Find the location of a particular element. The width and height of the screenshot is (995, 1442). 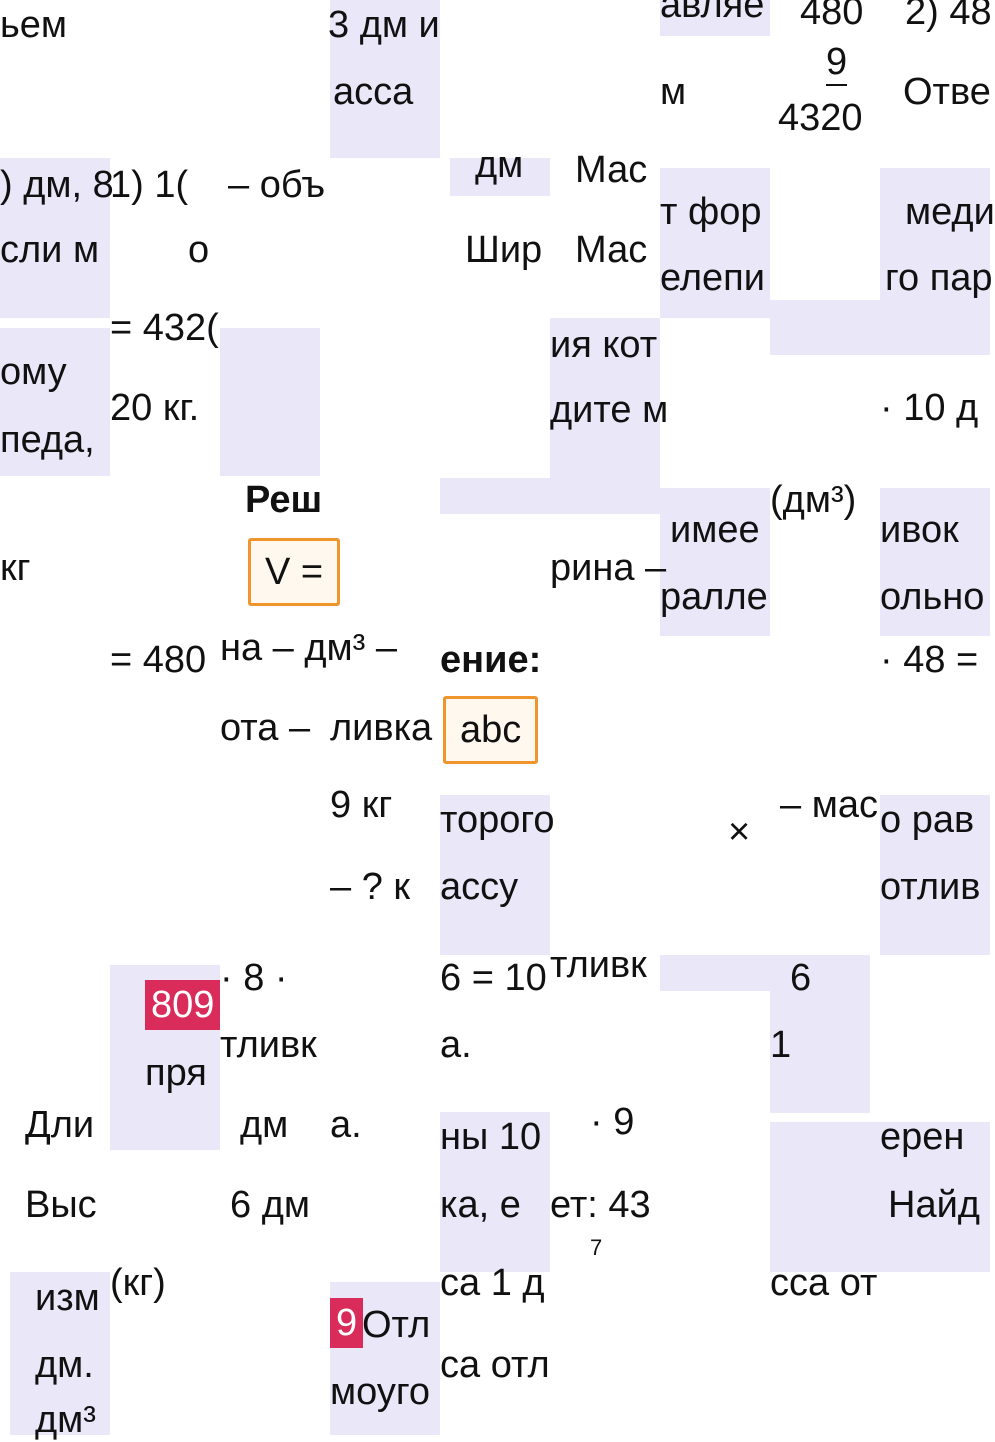

text-fragment: Отл is located at coordinates (396, 1325).